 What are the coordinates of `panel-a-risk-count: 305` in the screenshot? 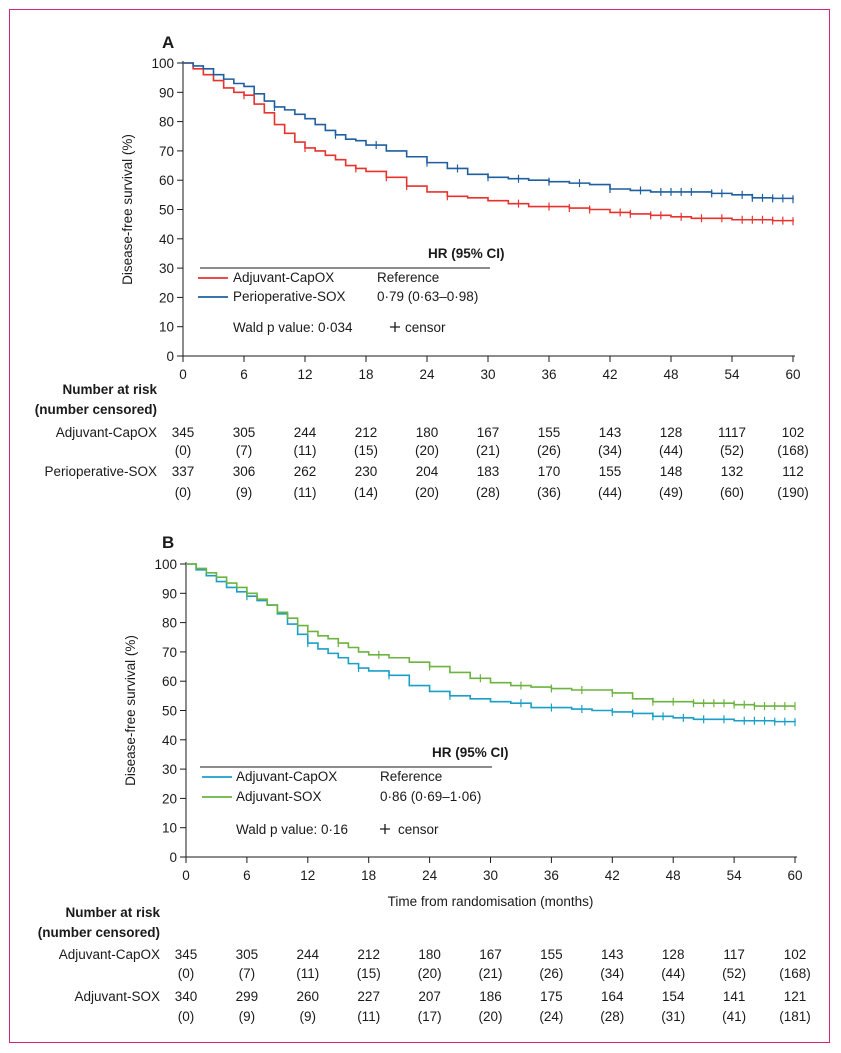 It's located at (244, 432).